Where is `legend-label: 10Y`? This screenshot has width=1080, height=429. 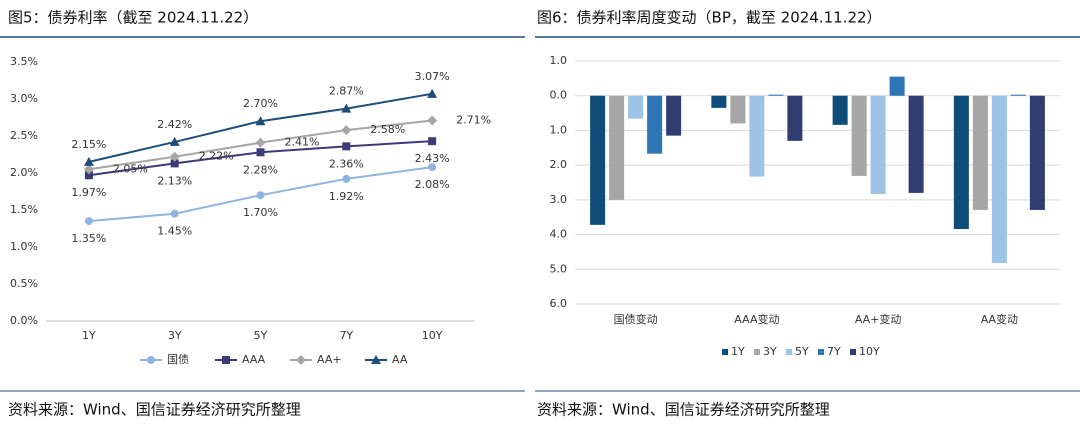 legend-label: 10Y is located at coordinates (869, 351).